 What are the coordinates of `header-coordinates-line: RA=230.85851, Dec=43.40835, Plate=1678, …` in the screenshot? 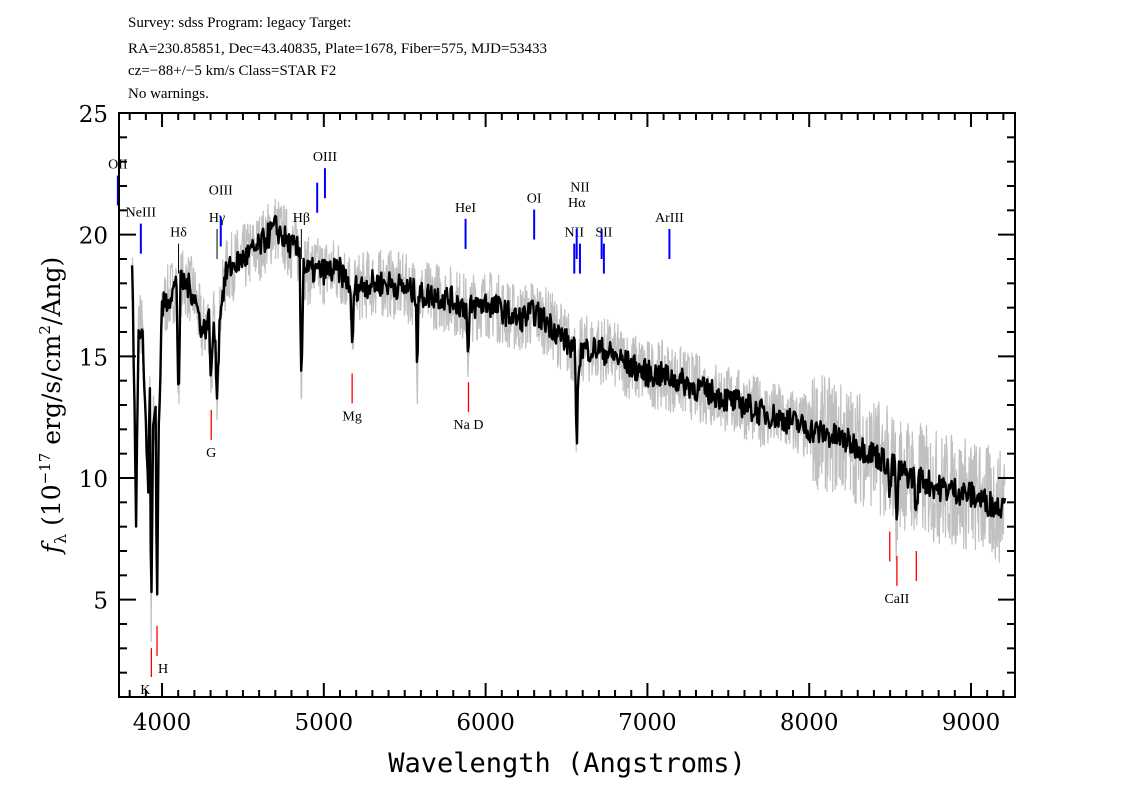 It's located at (337, 49).